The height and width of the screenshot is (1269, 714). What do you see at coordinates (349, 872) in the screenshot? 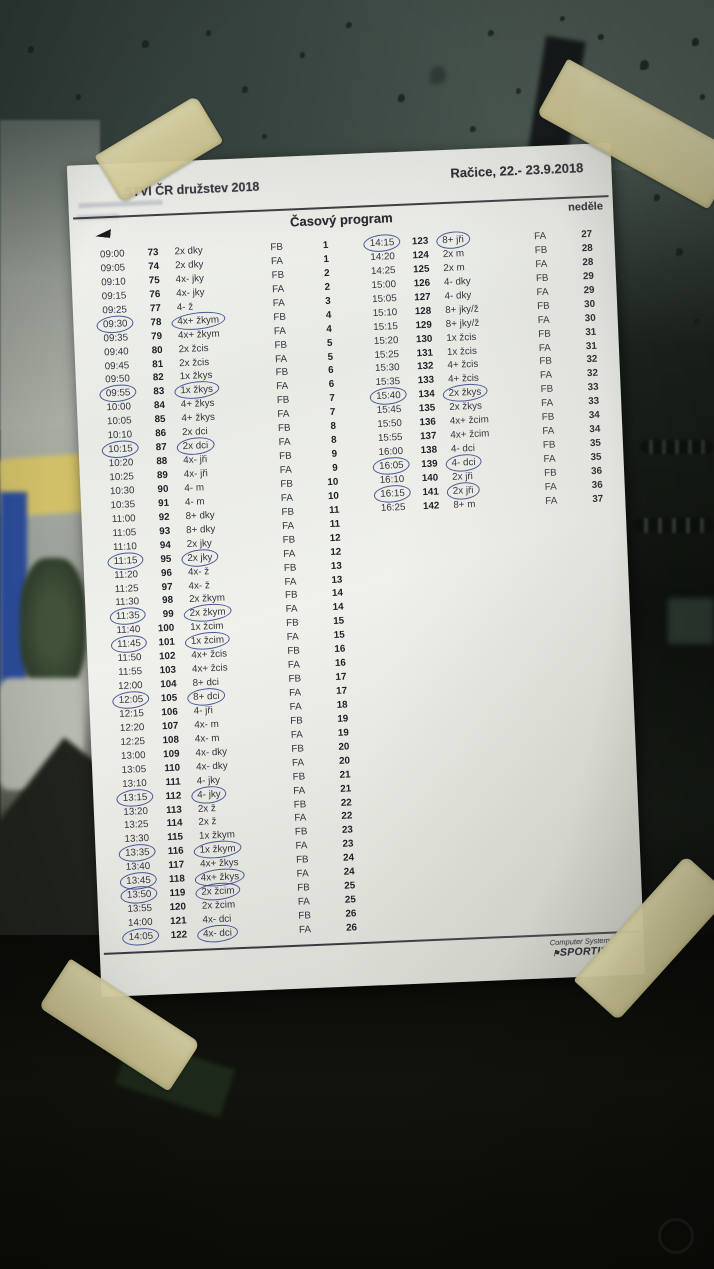
I see `race-number-cell: 24` at bounding box center [349, 872].